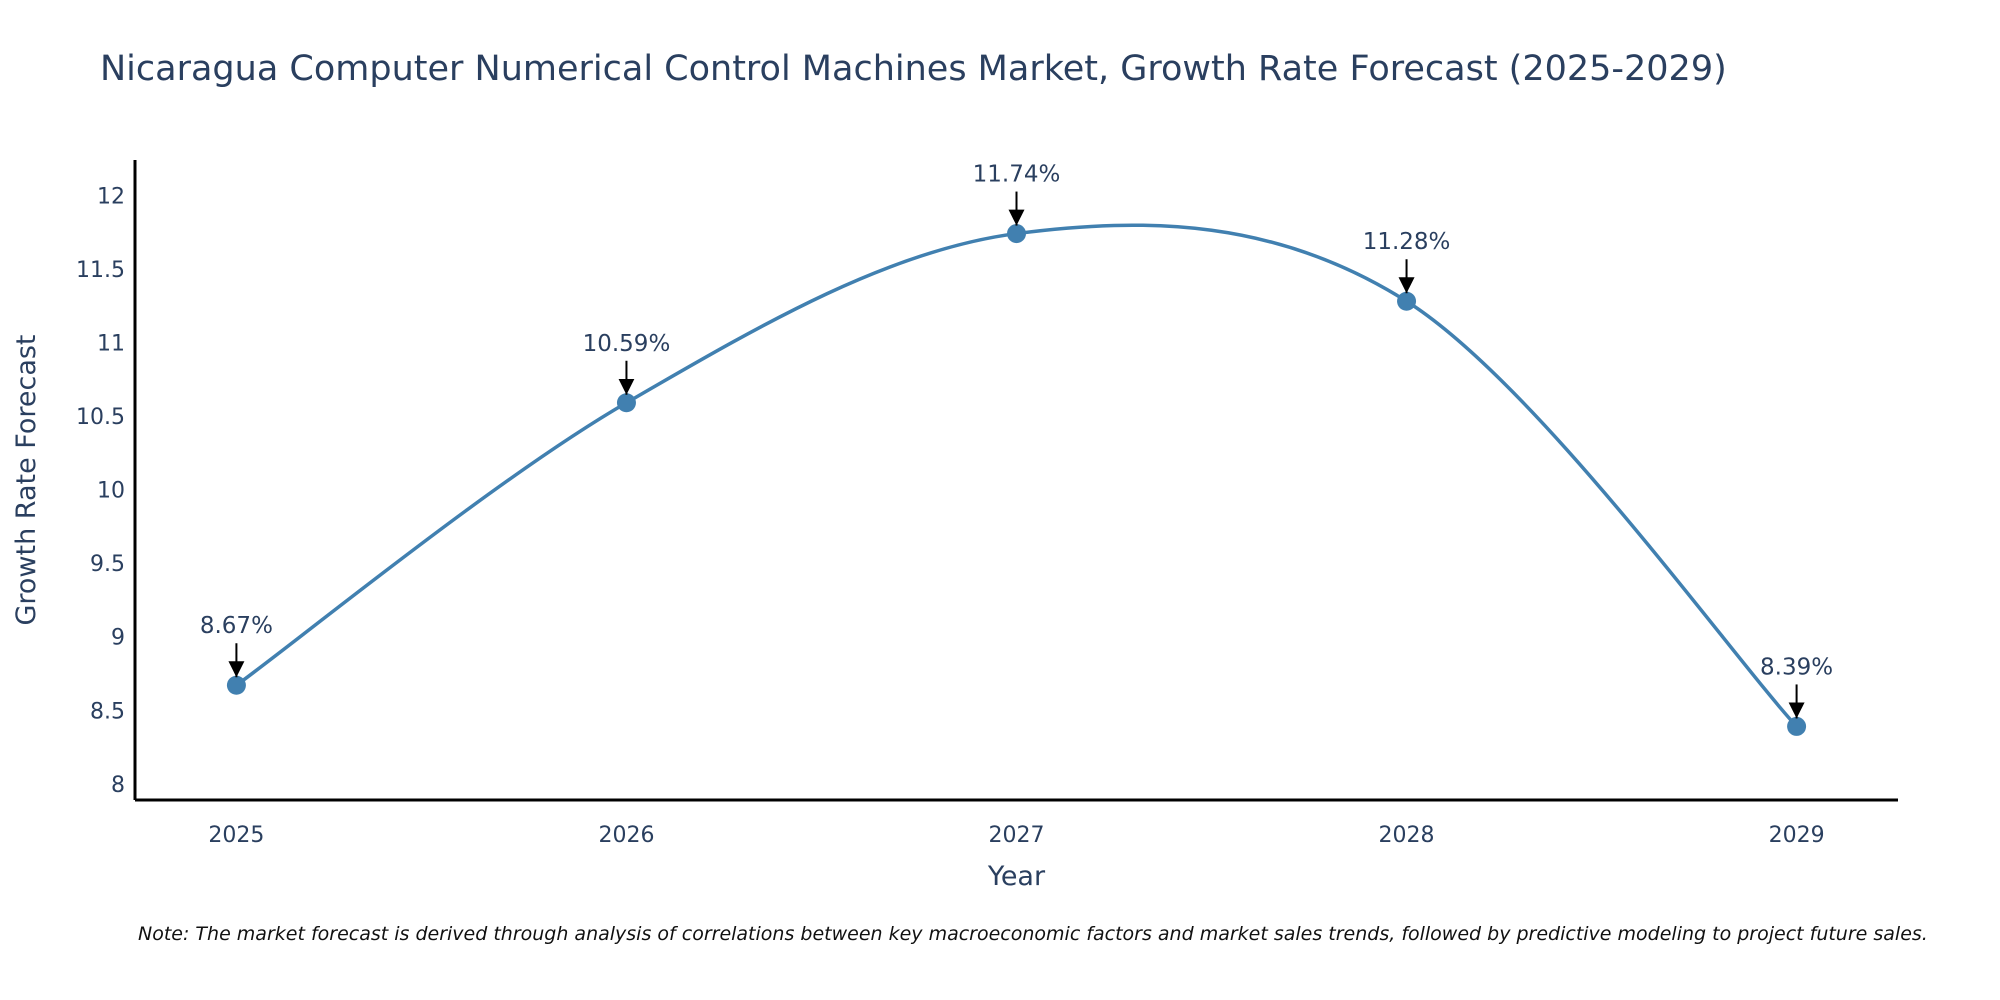  What do you see at coordinates (100, 417) in the screenshot?
I see `y-tick-label: 10.5` at bounding box center [100, 417].